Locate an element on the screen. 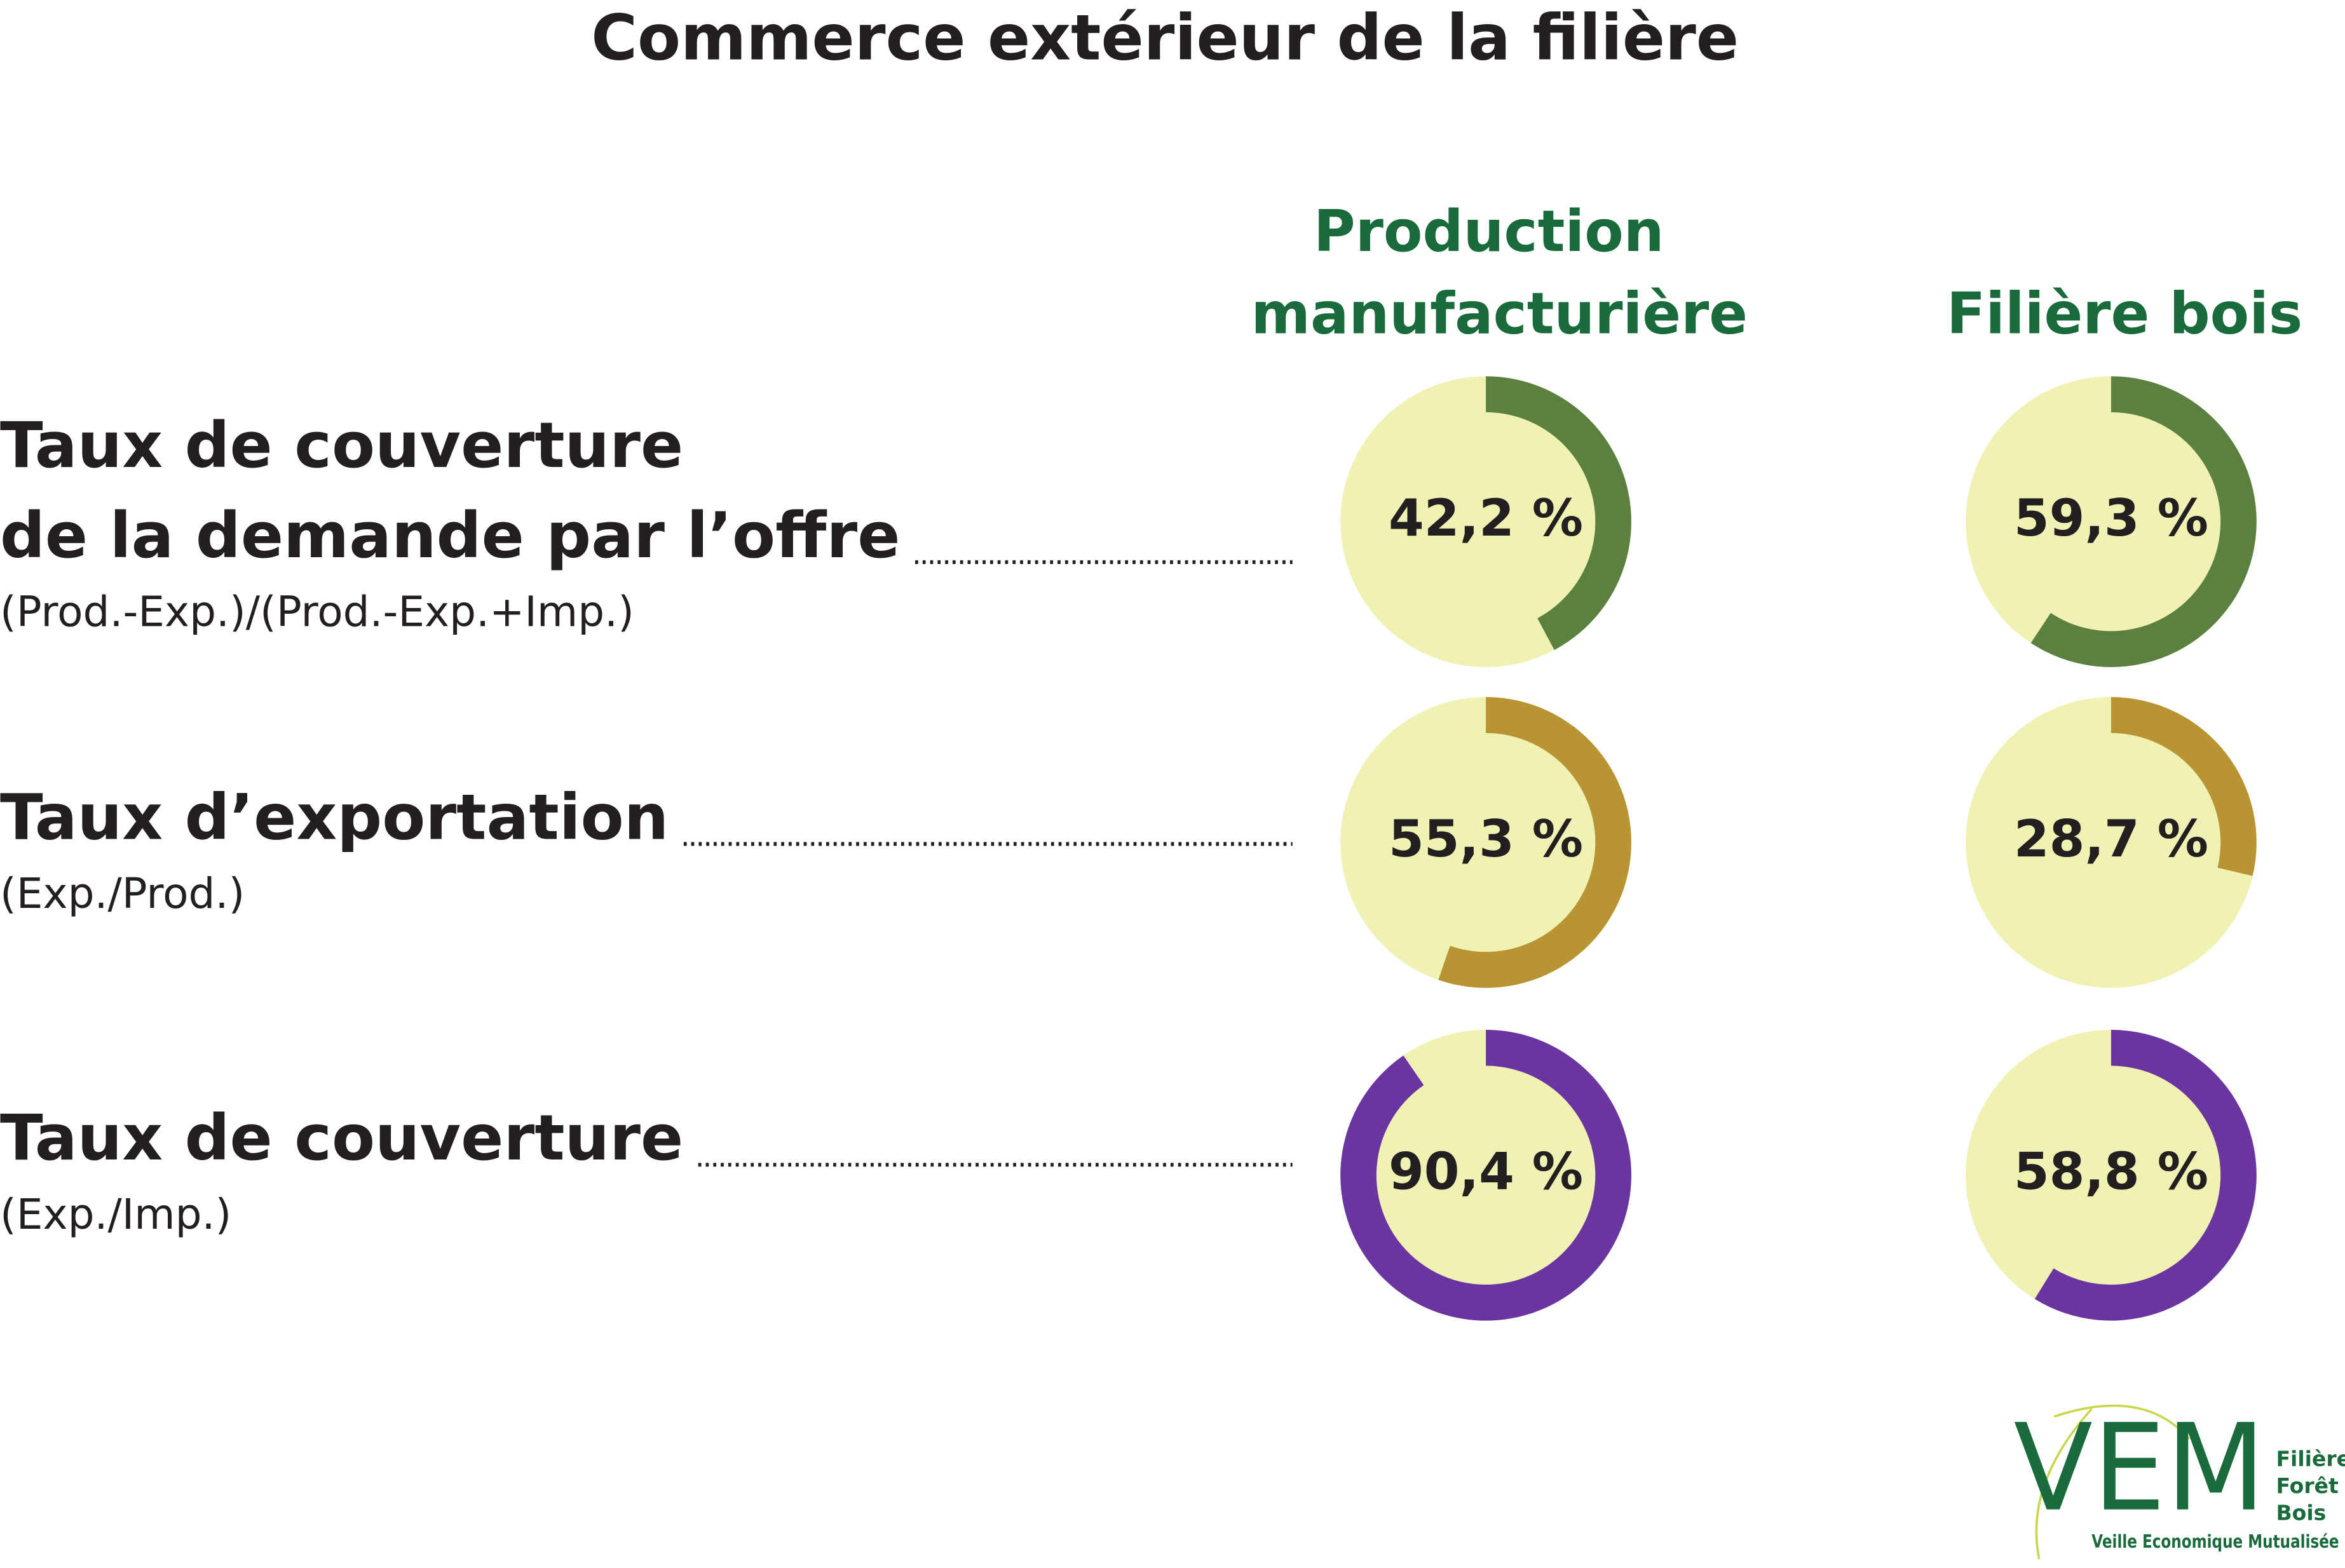 This screenshot has height=1568, width=2345. row-formula: (Exp./Prod.) is located at coordinates (122, 893).